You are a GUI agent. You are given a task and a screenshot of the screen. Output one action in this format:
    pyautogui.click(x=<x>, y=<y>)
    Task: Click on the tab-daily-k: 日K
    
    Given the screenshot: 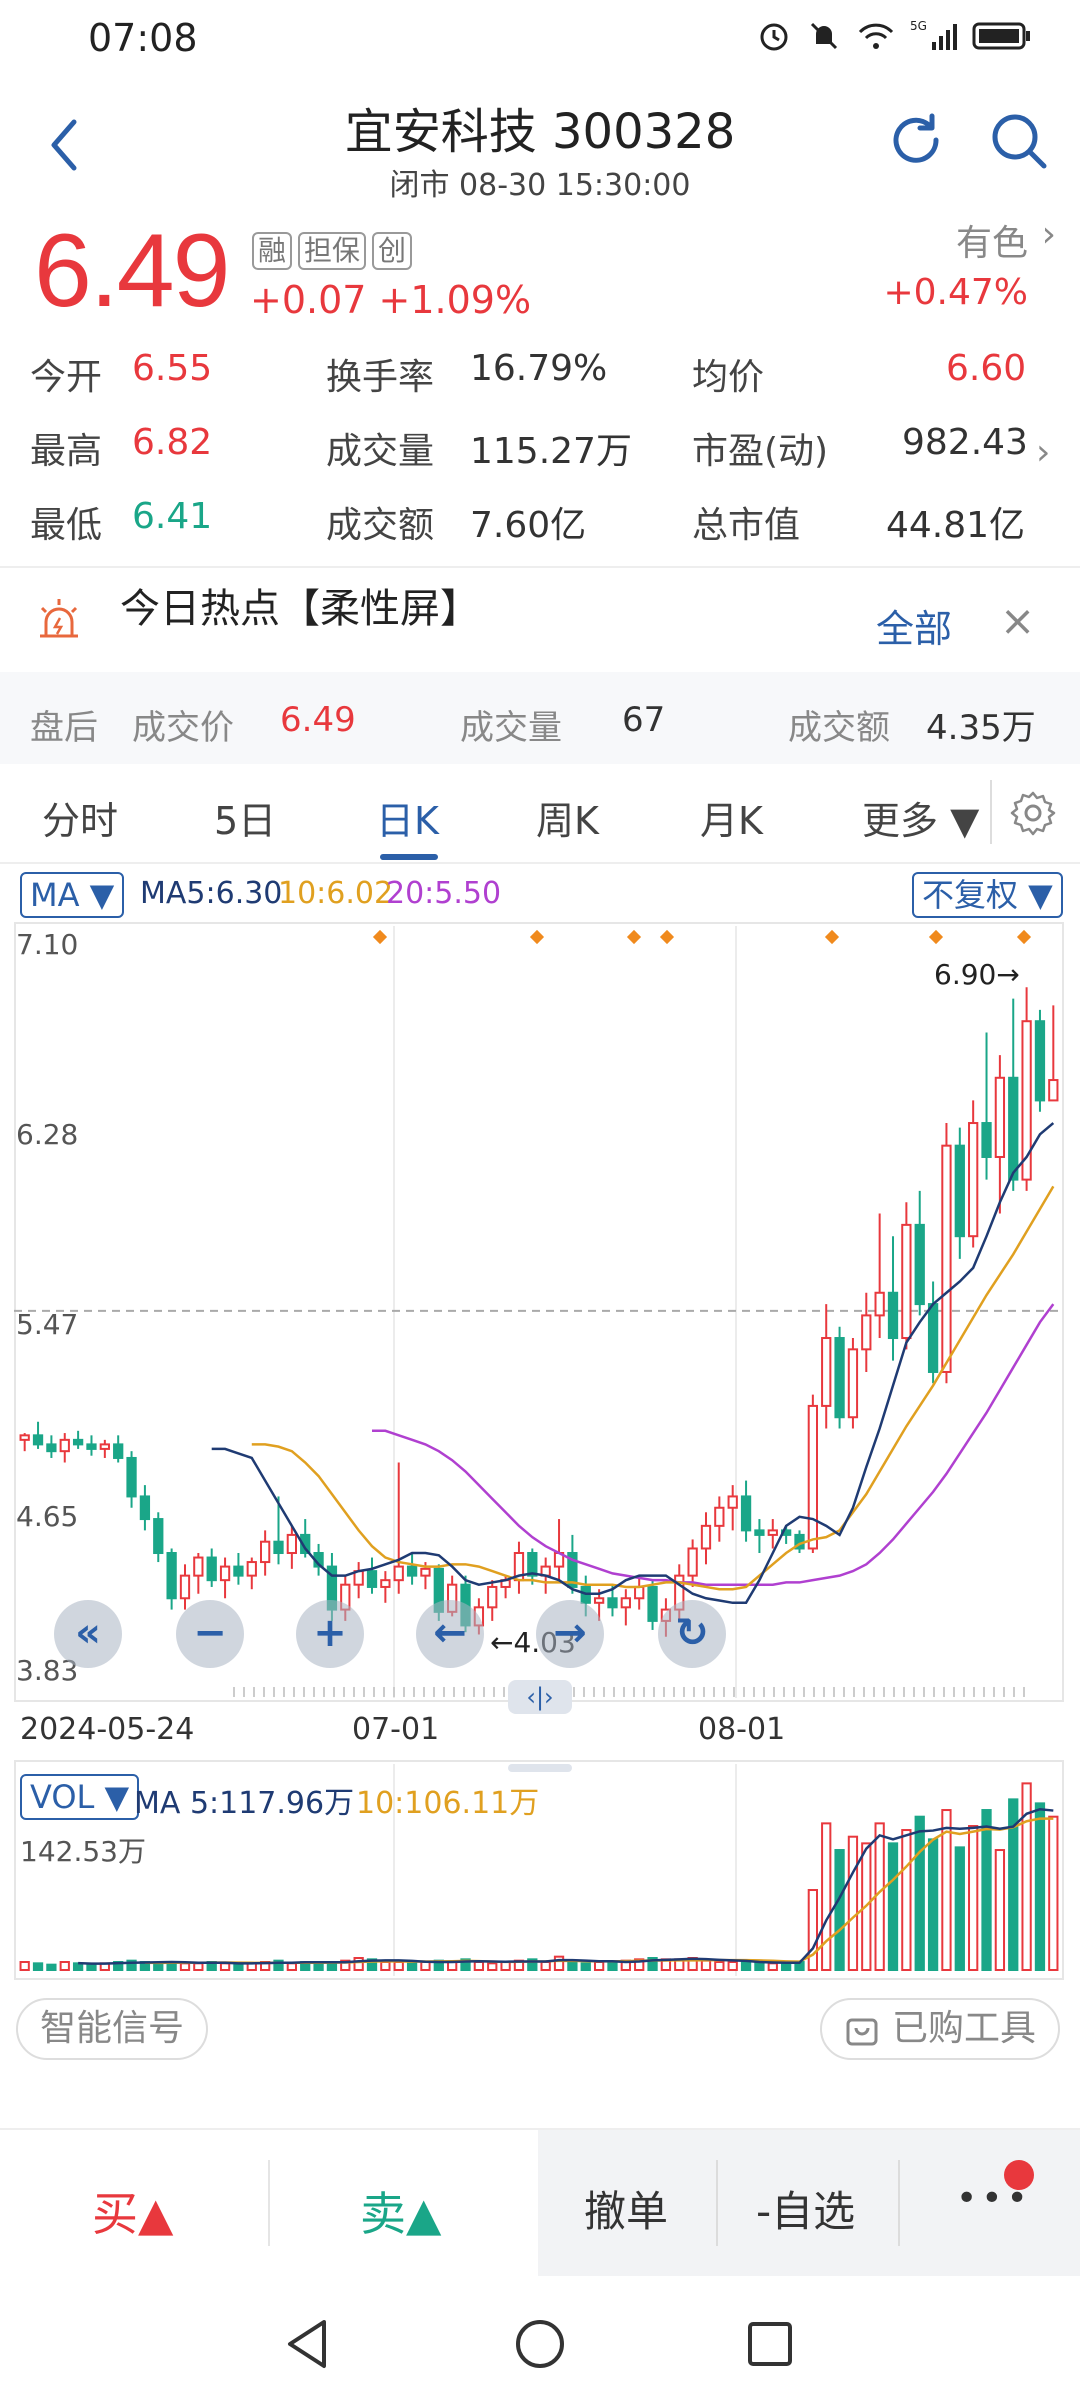 What is the action you would take?
    pyautogui.click(x=407, y=821)
    